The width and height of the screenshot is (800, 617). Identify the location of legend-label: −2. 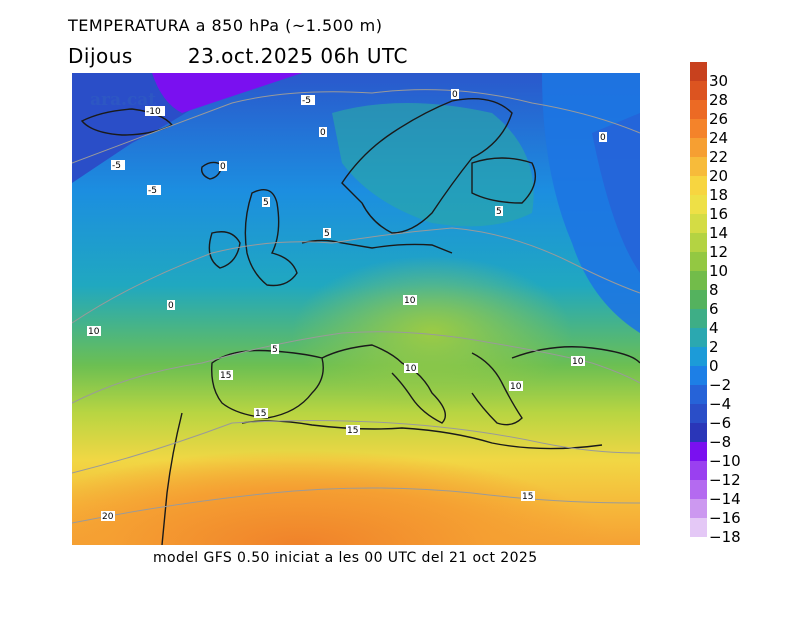
(720, 385).